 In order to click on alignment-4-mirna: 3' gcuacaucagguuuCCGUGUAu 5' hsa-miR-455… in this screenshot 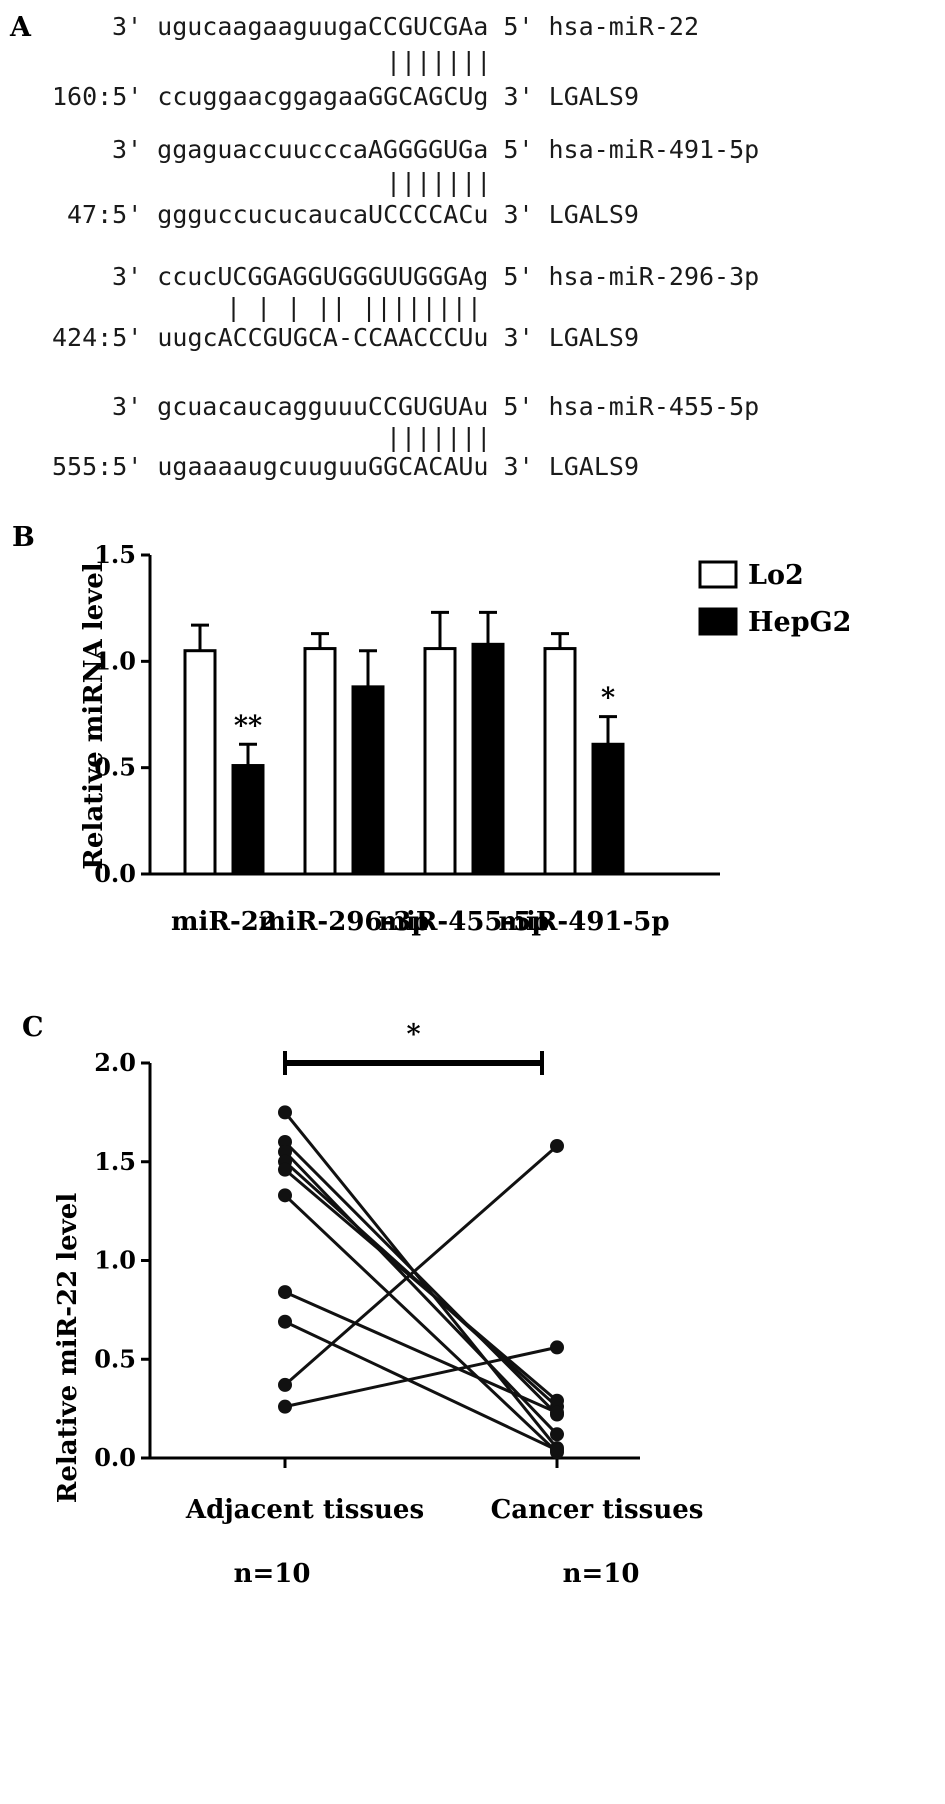, I will do `click(436, 406)`.